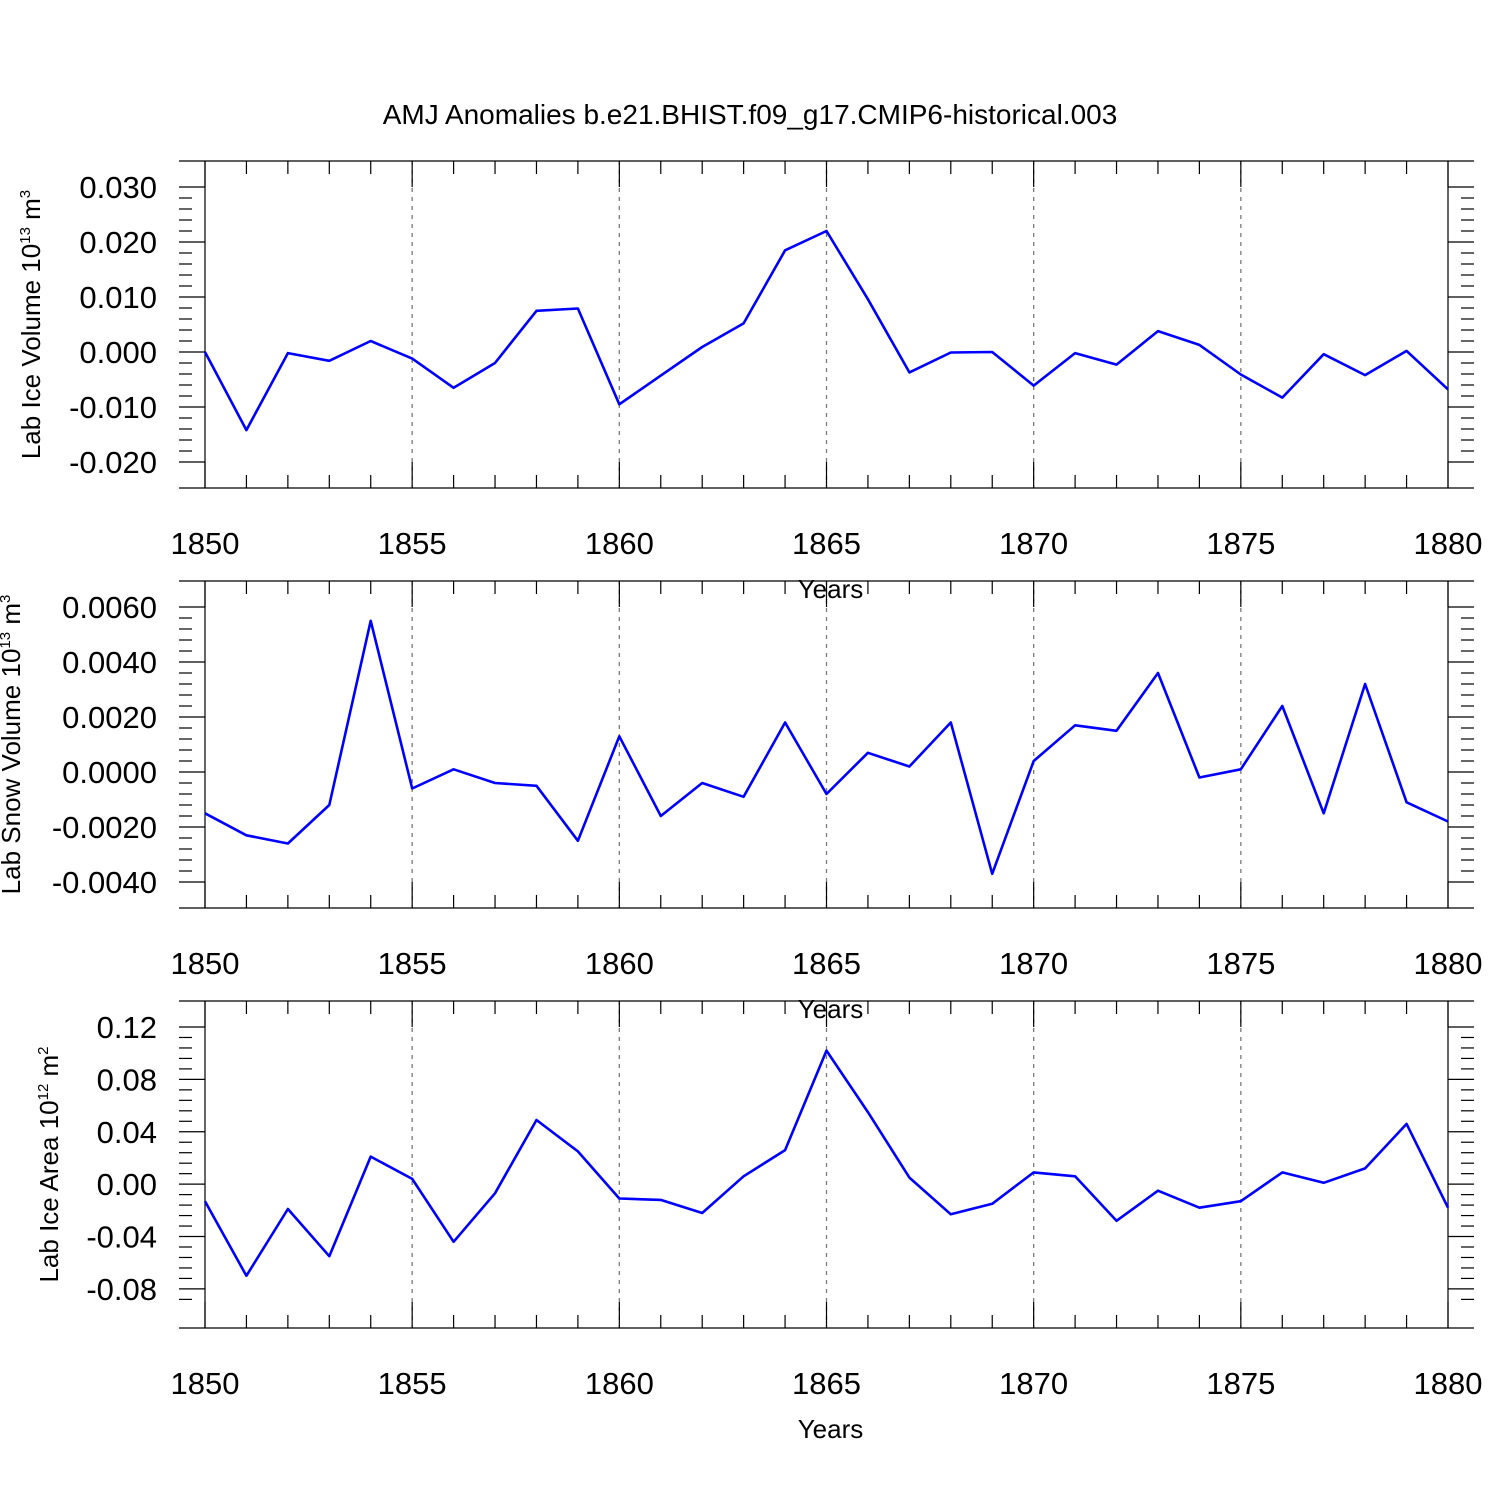 Image resolution: width=1500 pixels, height=1500 pixels. What do you see at coordinates (113, 462) in the screenshot?
I see `y-tick-label: -0.020` at bounding box center [113, 462].